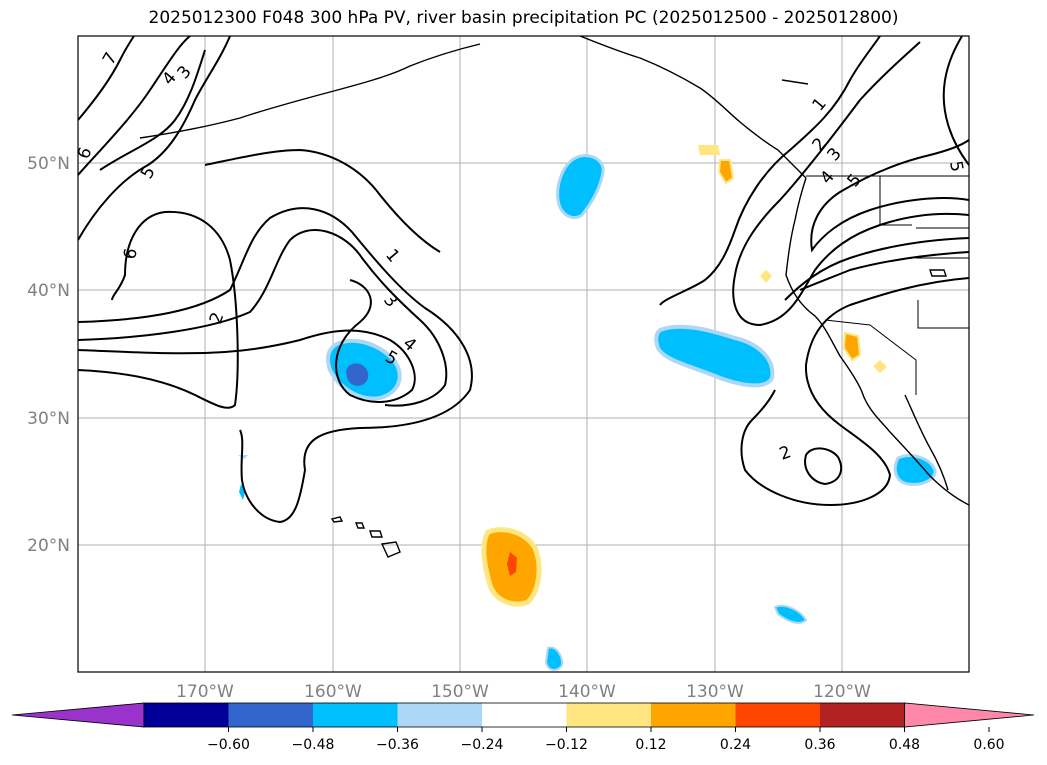 The width and height of the screenshot is (1047, 765). What do you see at coordinates (566, 745) in the screenshot?
I see `colorbar-tick-label: −0.12` at bounding box center [566, 745].